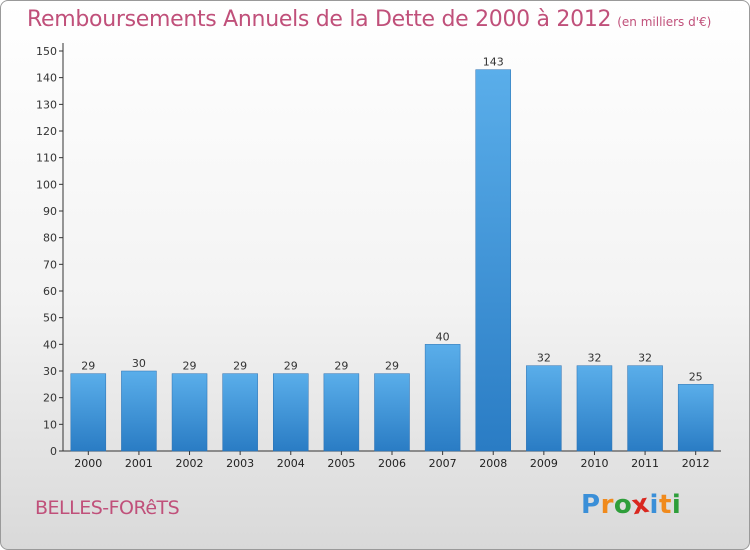 The image size is (750, 550). Describe the element at coordinates (50, 238) in the screenshot. I see `y-tick-label: 80` at that location.